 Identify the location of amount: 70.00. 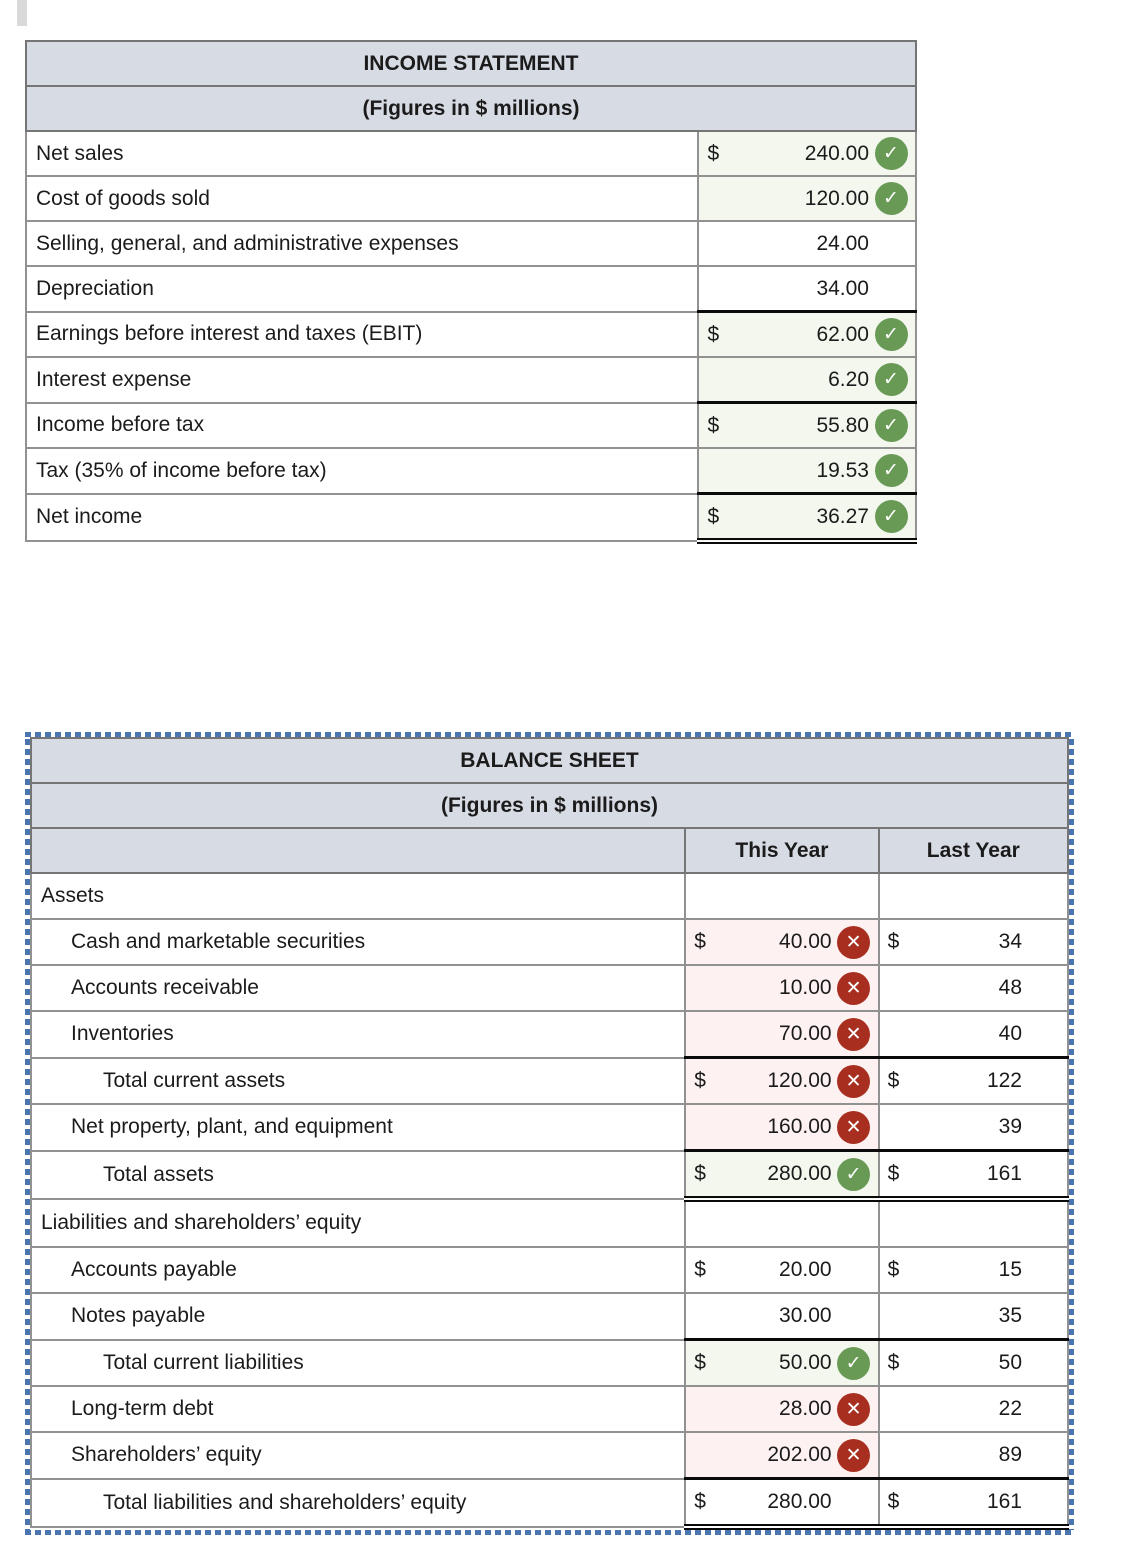
(805, 1033).